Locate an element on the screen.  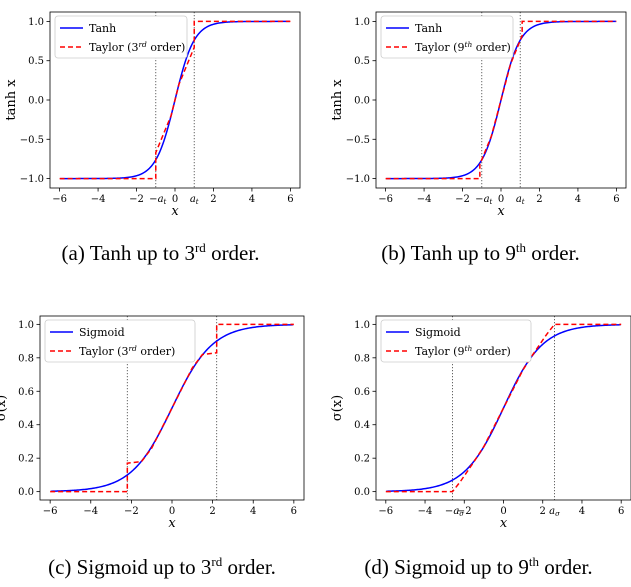
caption-a-sup: rd is located at coordinates (200, 247).